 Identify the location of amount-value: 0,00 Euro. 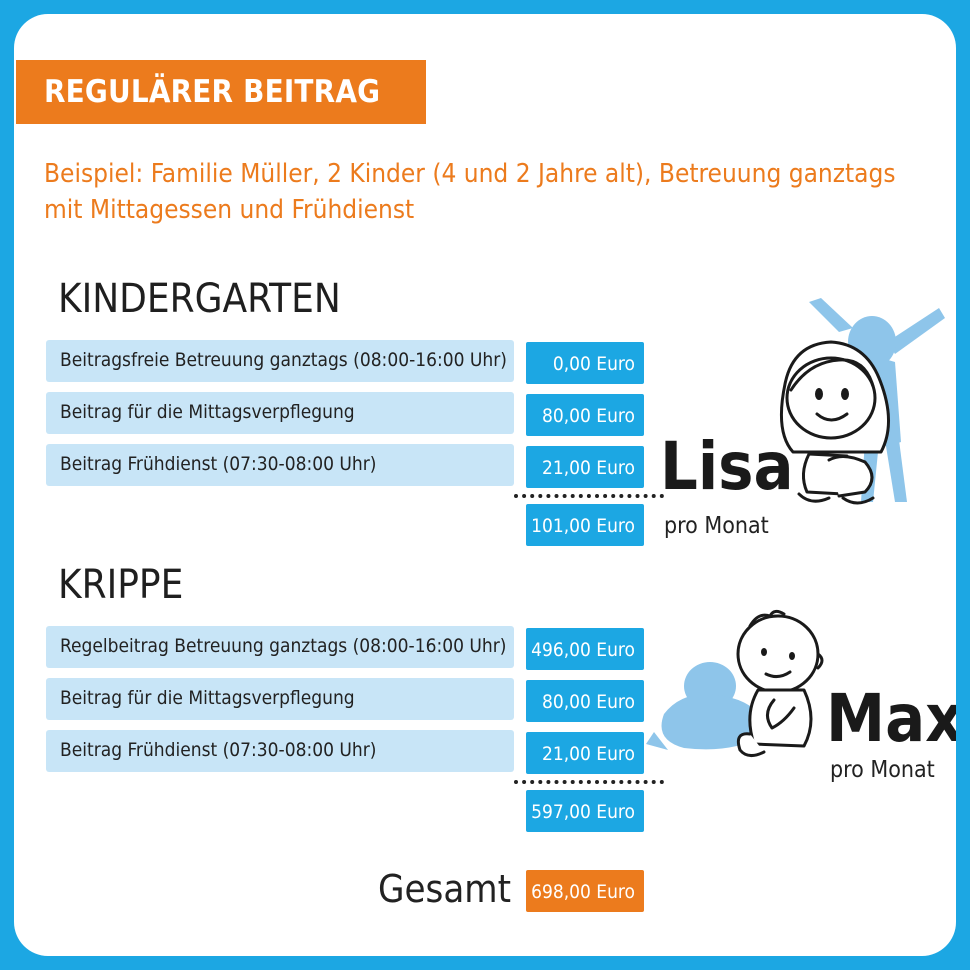
(593, 364).